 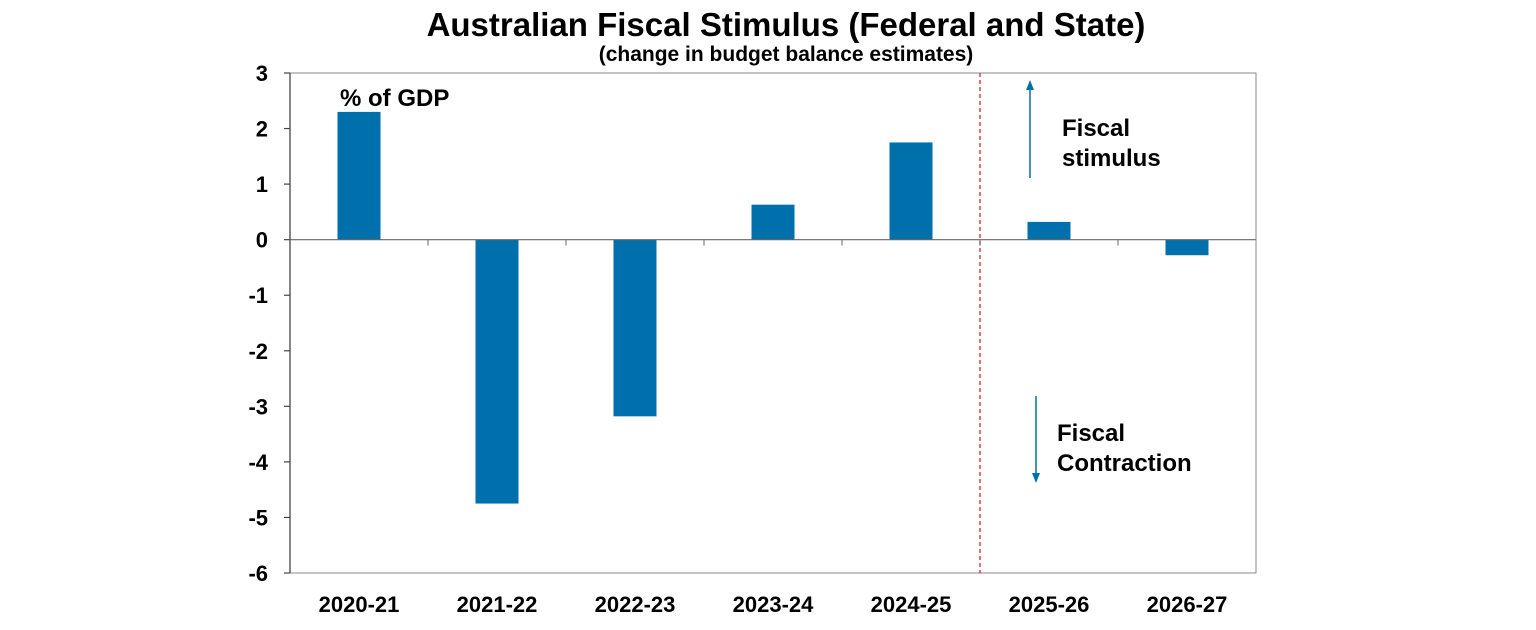 What do you see at coordinates (258, 406) in the screenshot?
I see `y-tick-label: -3` at bounding box center [258, 406].